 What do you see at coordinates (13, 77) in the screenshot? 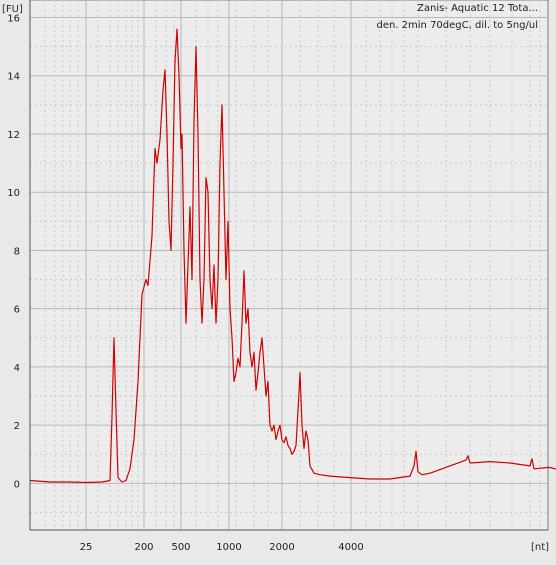
I see `y-tick-label: 14` at bounding box center [13, 77].